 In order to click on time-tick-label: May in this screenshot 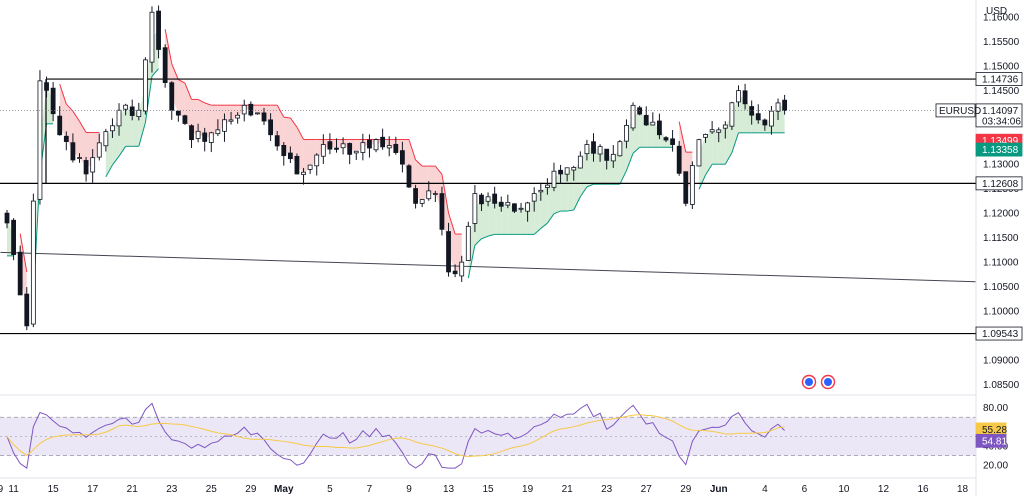, I will do `click(284, 489)`.